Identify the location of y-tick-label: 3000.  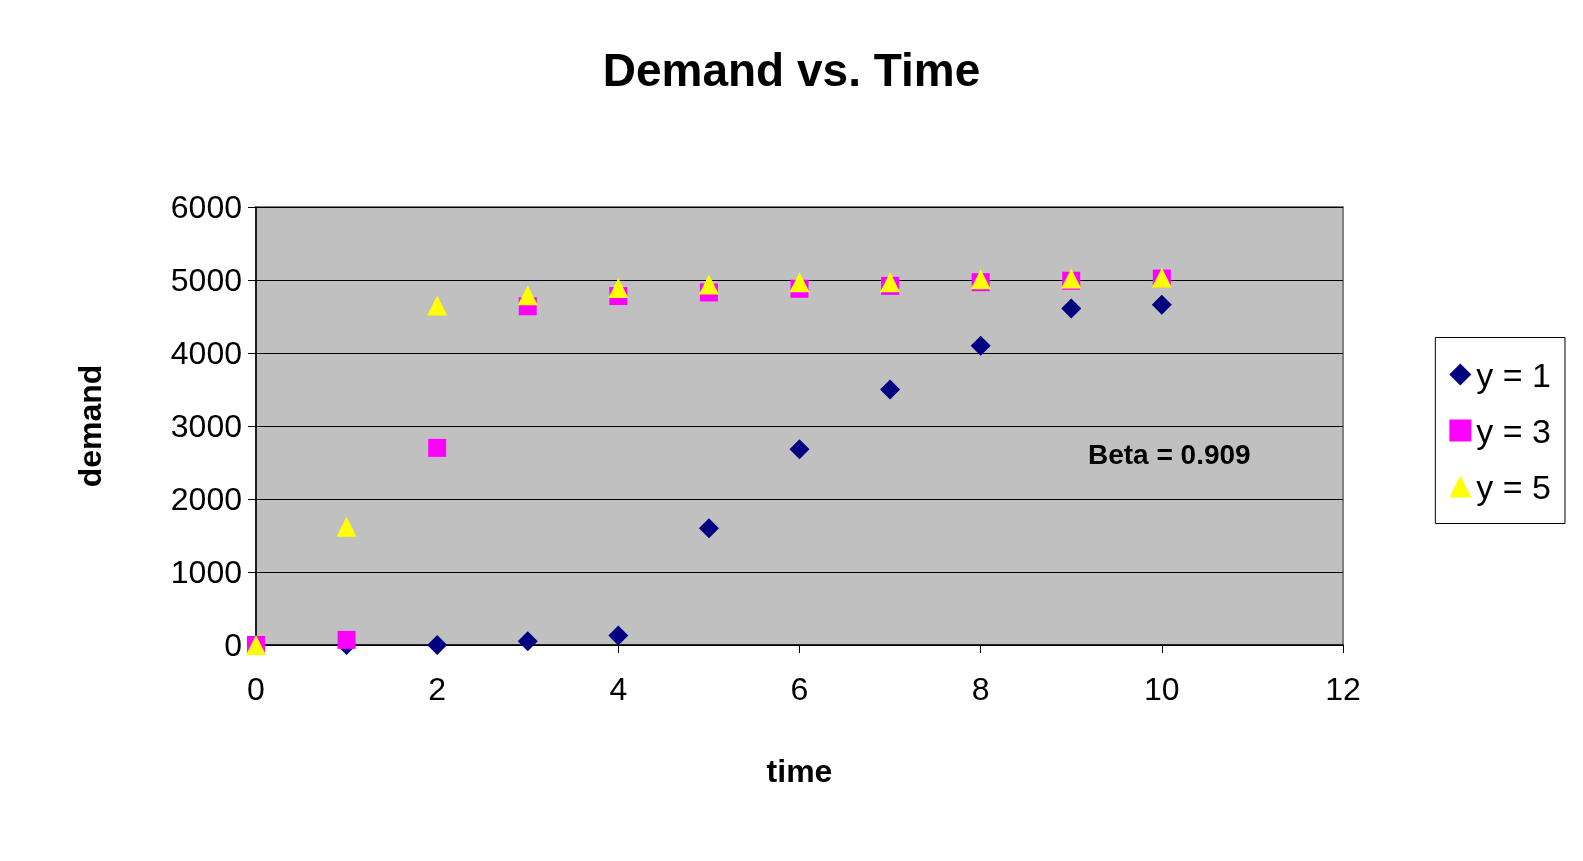
(206, 426).